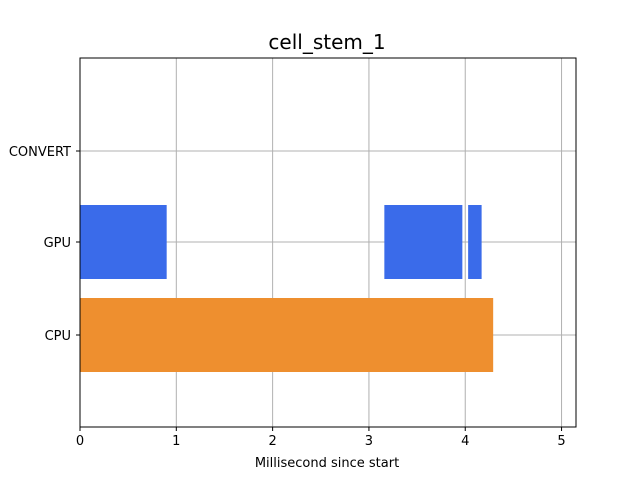  What do you see at coordinates (176, 441) in the screenshot?
I see `x-tick-label: 1` at bounding box center [176, 441].